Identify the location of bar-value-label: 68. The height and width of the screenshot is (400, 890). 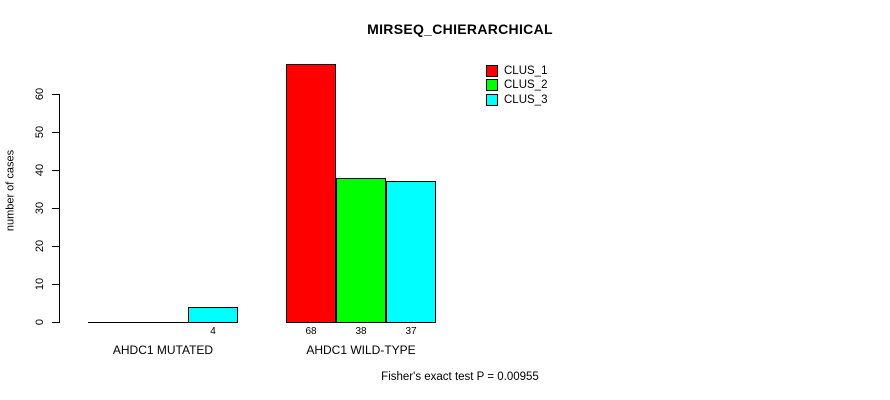
(311, 331).